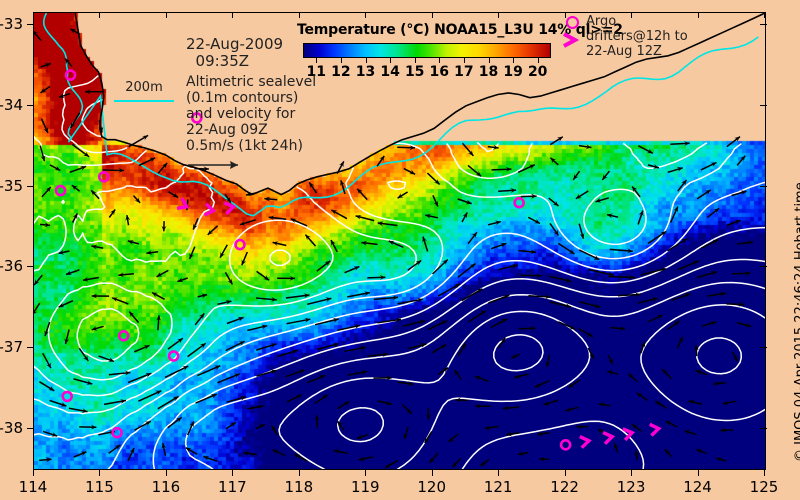  Describe the element at coordinates (232, 487) in the screenshot. I see `x-axis-label: 117` at that location.